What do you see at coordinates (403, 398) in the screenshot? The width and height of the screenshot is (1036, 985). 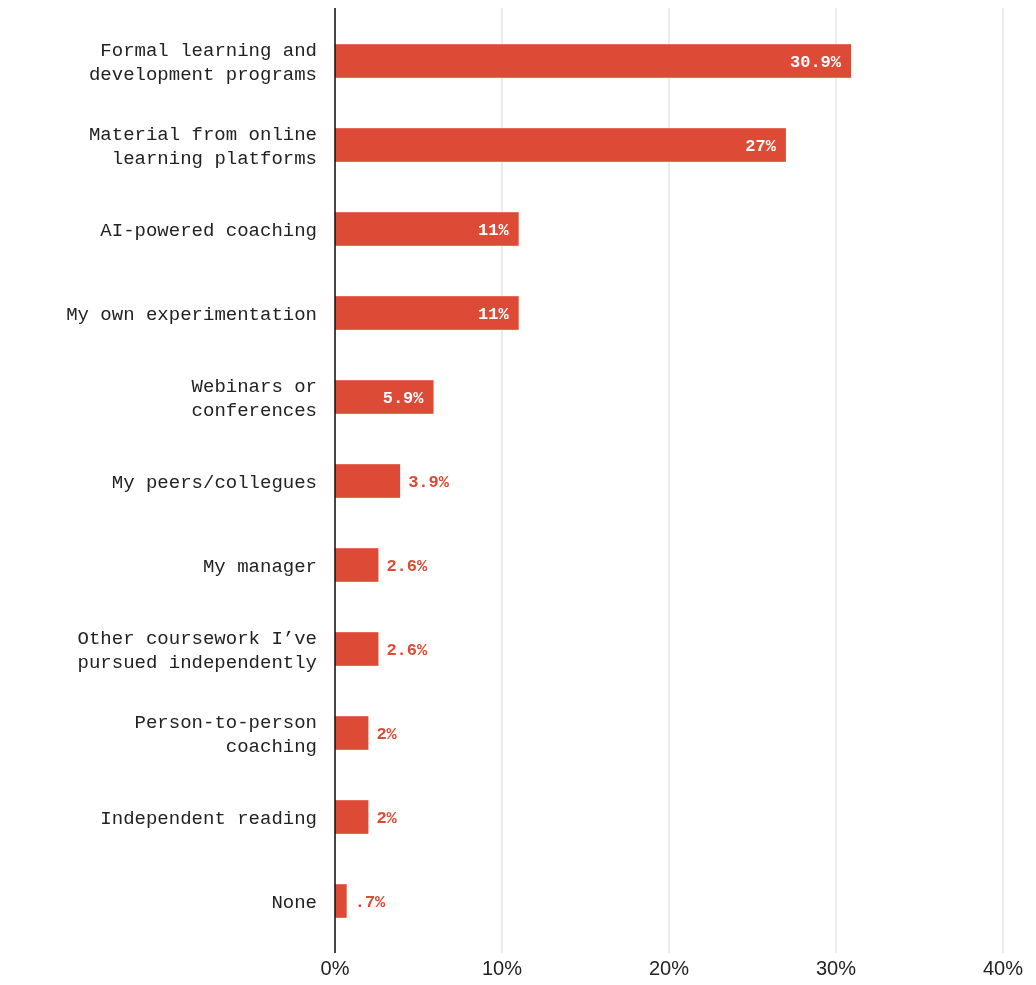 I see `data-label: 5.9%` at bounding box center [403, 398].